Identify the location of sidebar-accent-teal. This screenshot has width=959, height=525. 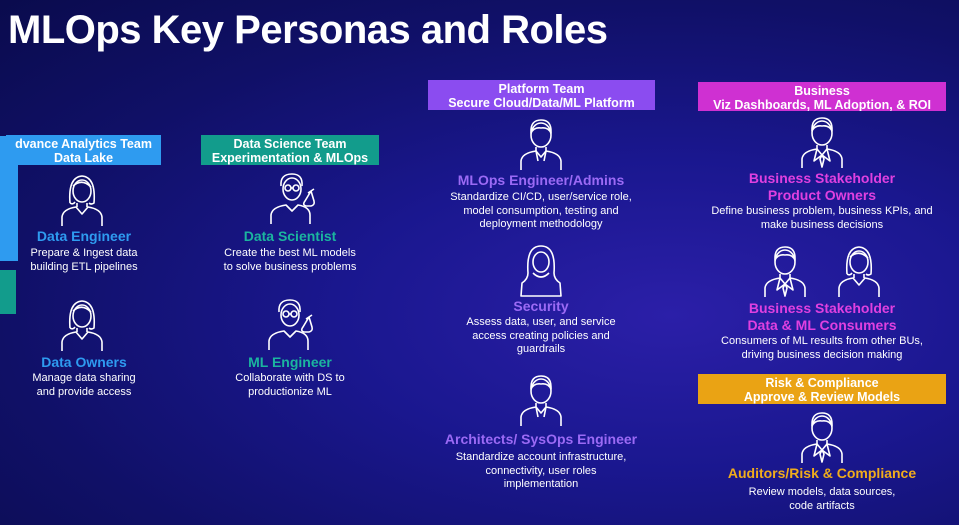
(8, 292).